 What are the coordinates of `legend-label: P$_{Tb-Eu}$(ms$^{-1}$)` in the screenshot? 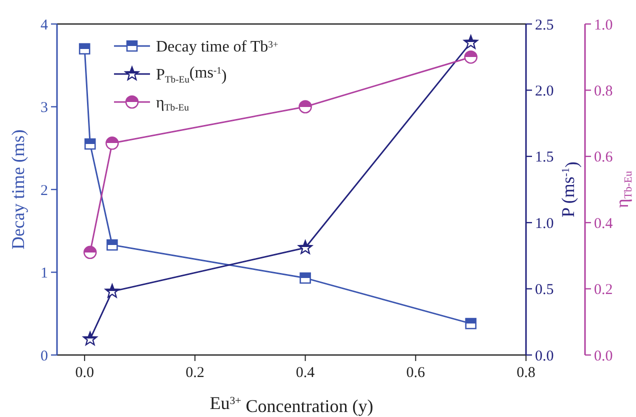 It's located at (191, 75).